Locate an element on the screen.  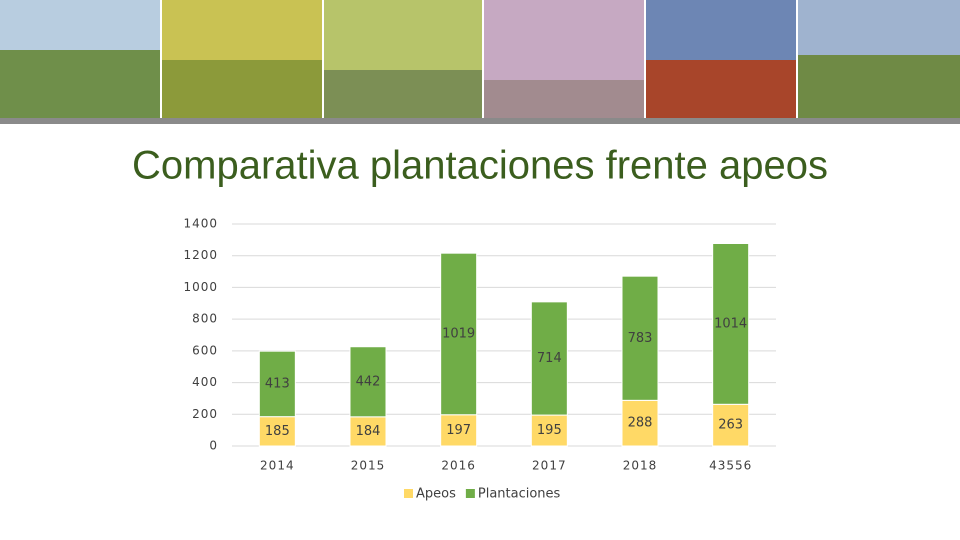
chart-title: Comparativa plantaciones frente apeos is located at coordinates (480, 166).